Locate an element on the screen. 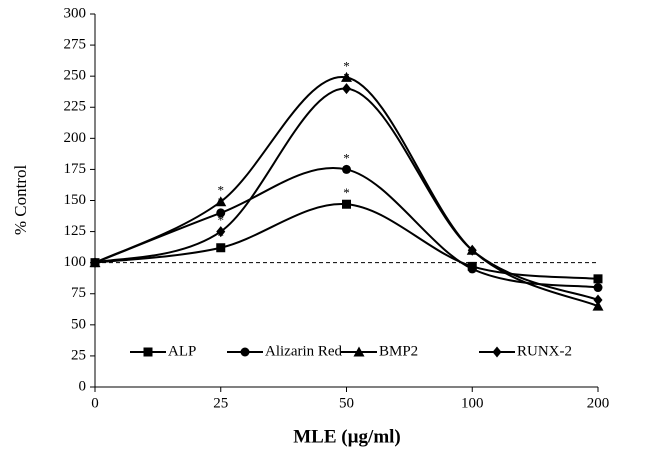  y-tick-label: 175 is located at coordinates (75, 169).